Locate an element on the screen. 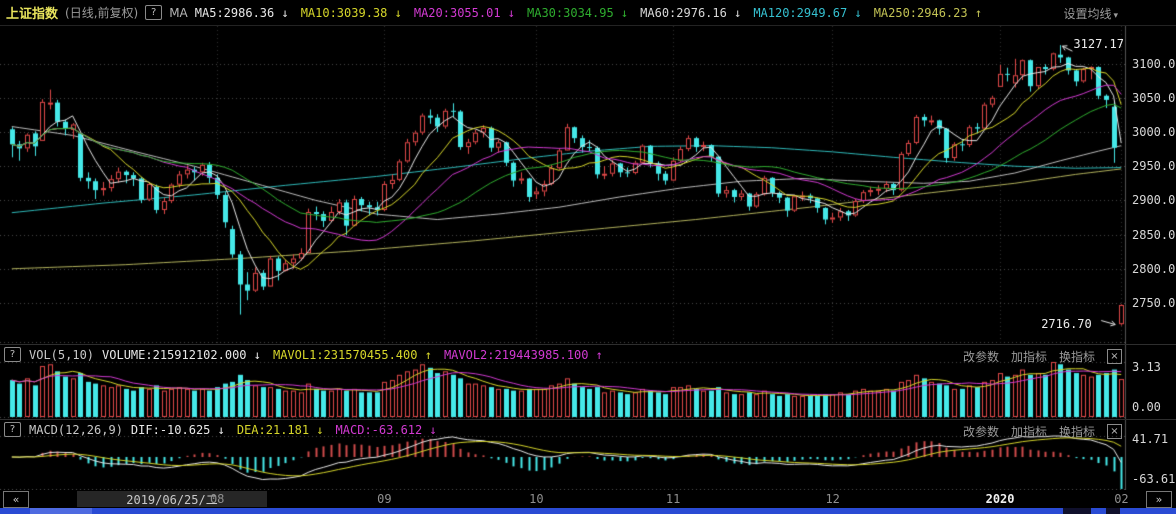 This screenshot has width=1176, height=514. volume-mavol1-value: MAVOL1:231570455.400 ↑ is located at coordinates (352, 354).